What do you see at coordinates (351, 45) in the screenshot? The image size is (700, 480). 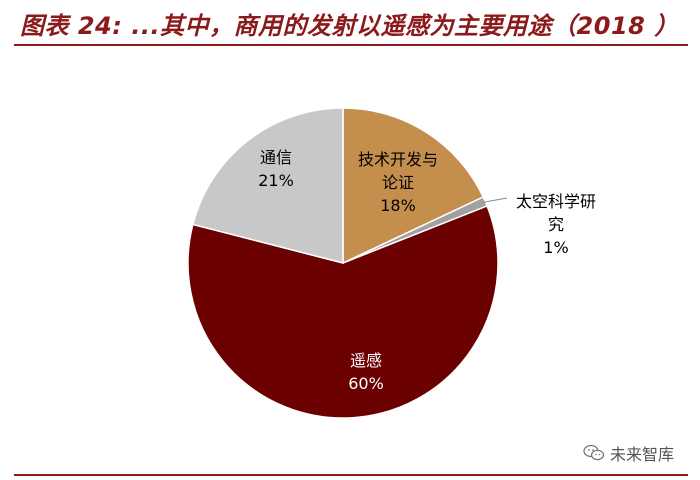 I see `title-divider` at bounding box center [351, 45].